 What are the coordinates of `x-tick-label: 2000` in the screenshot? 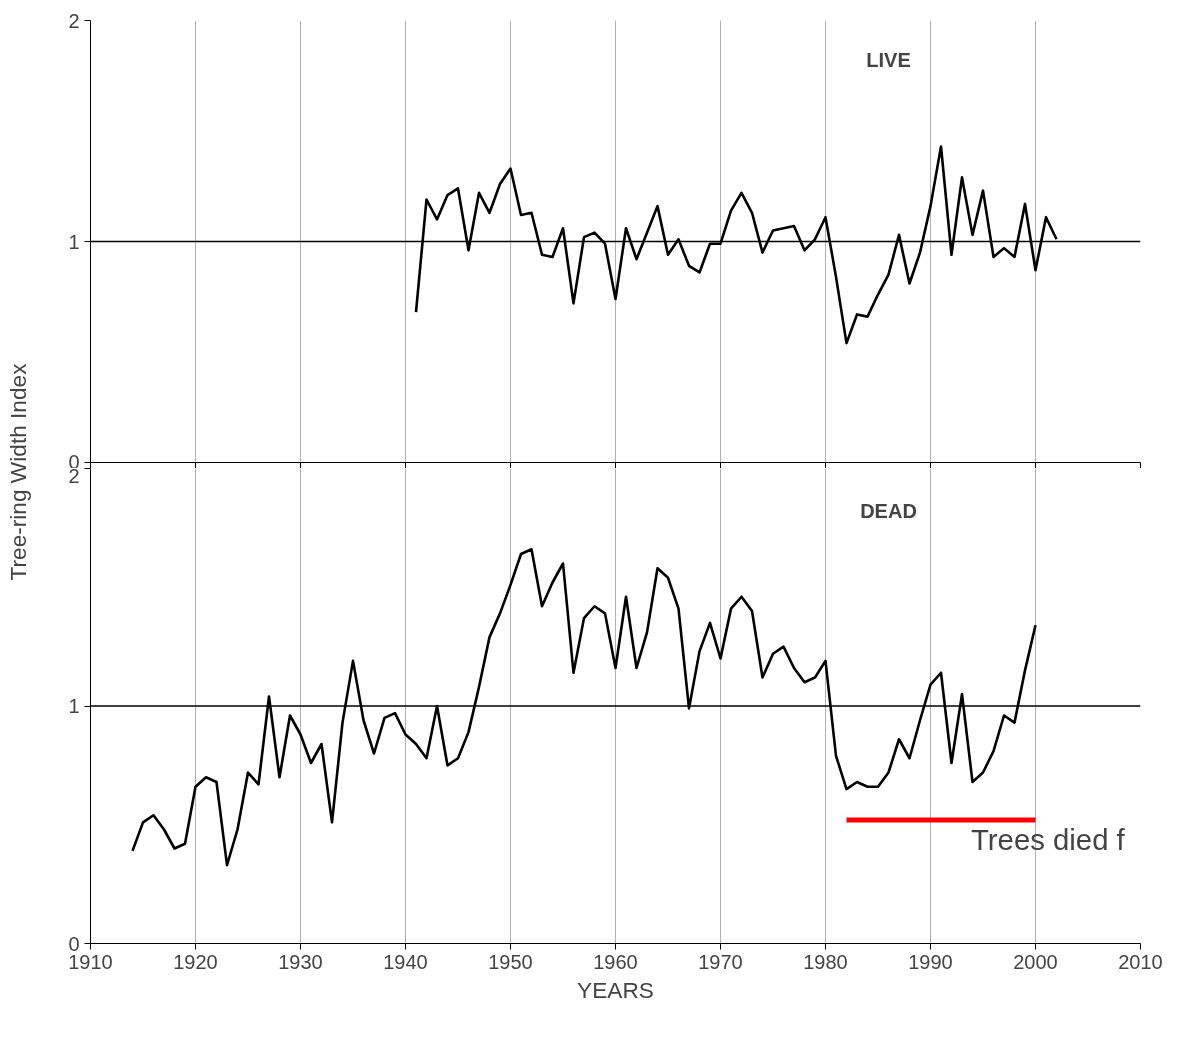 It's located at (1035, 961).